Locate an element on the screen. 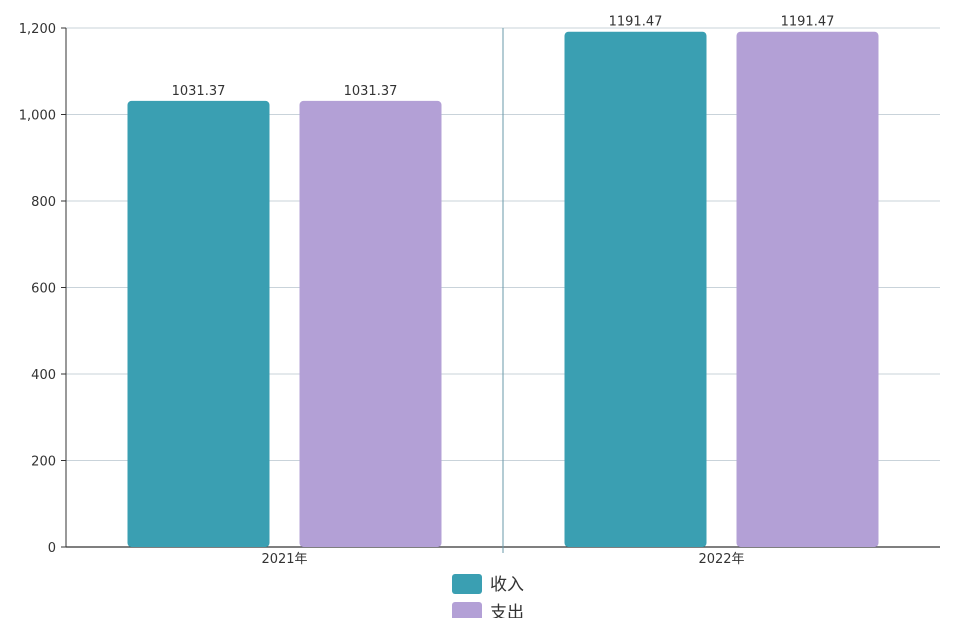 Image resolution: width=956 pixels, height=618 pixels. x-tick-label: 2021年 is located at coordinates (284, 559).